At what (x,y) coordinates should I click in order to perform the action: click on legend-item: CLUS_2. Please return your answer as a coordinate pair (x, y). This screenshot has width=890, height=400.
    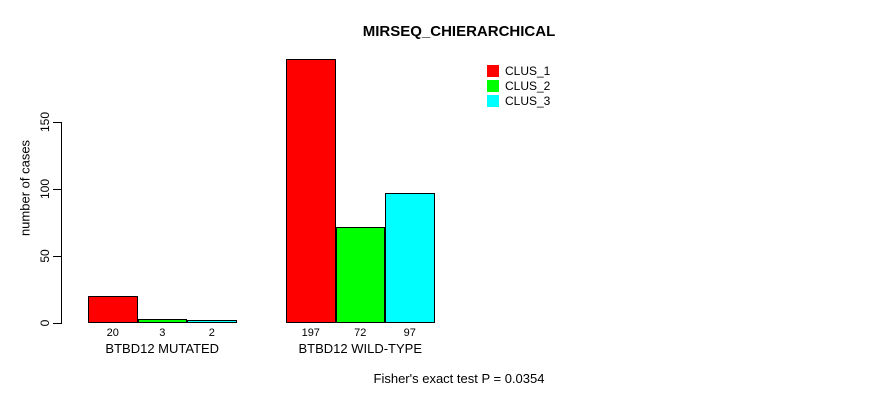
    Looking at the image, I should click on (518, 86).